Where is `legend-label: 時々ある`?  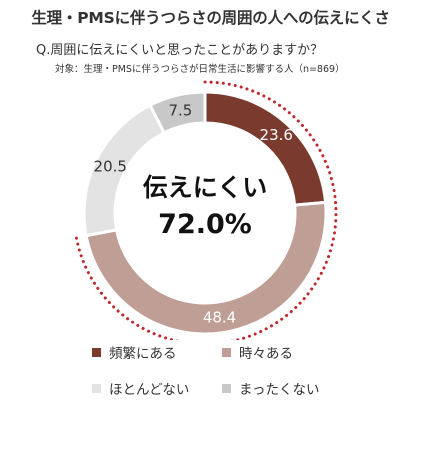 legend-label: 時々ある is located at coordinates (266, 354).